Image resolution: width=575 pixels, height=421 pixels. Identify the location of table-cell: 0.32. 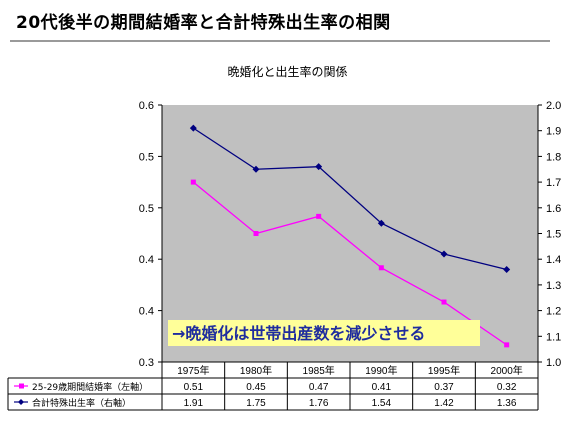
(507, 387).